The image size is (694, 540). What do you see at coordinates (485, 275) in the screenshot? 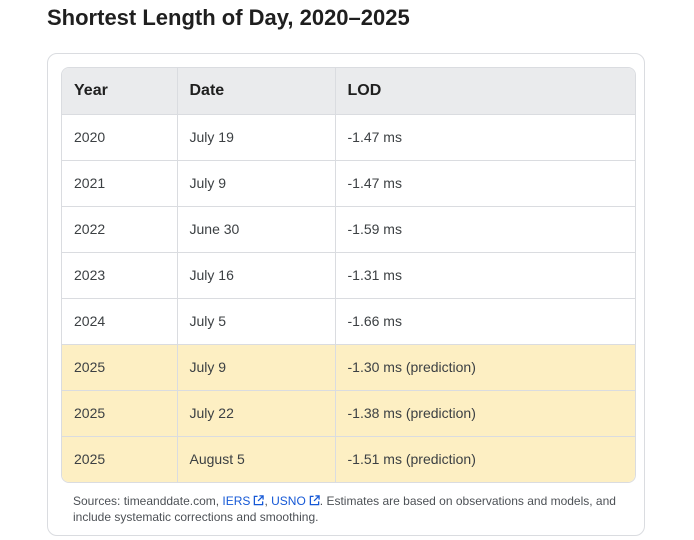
I see `cell-lod: -1.31 ms` at bounding box center [485, 275].